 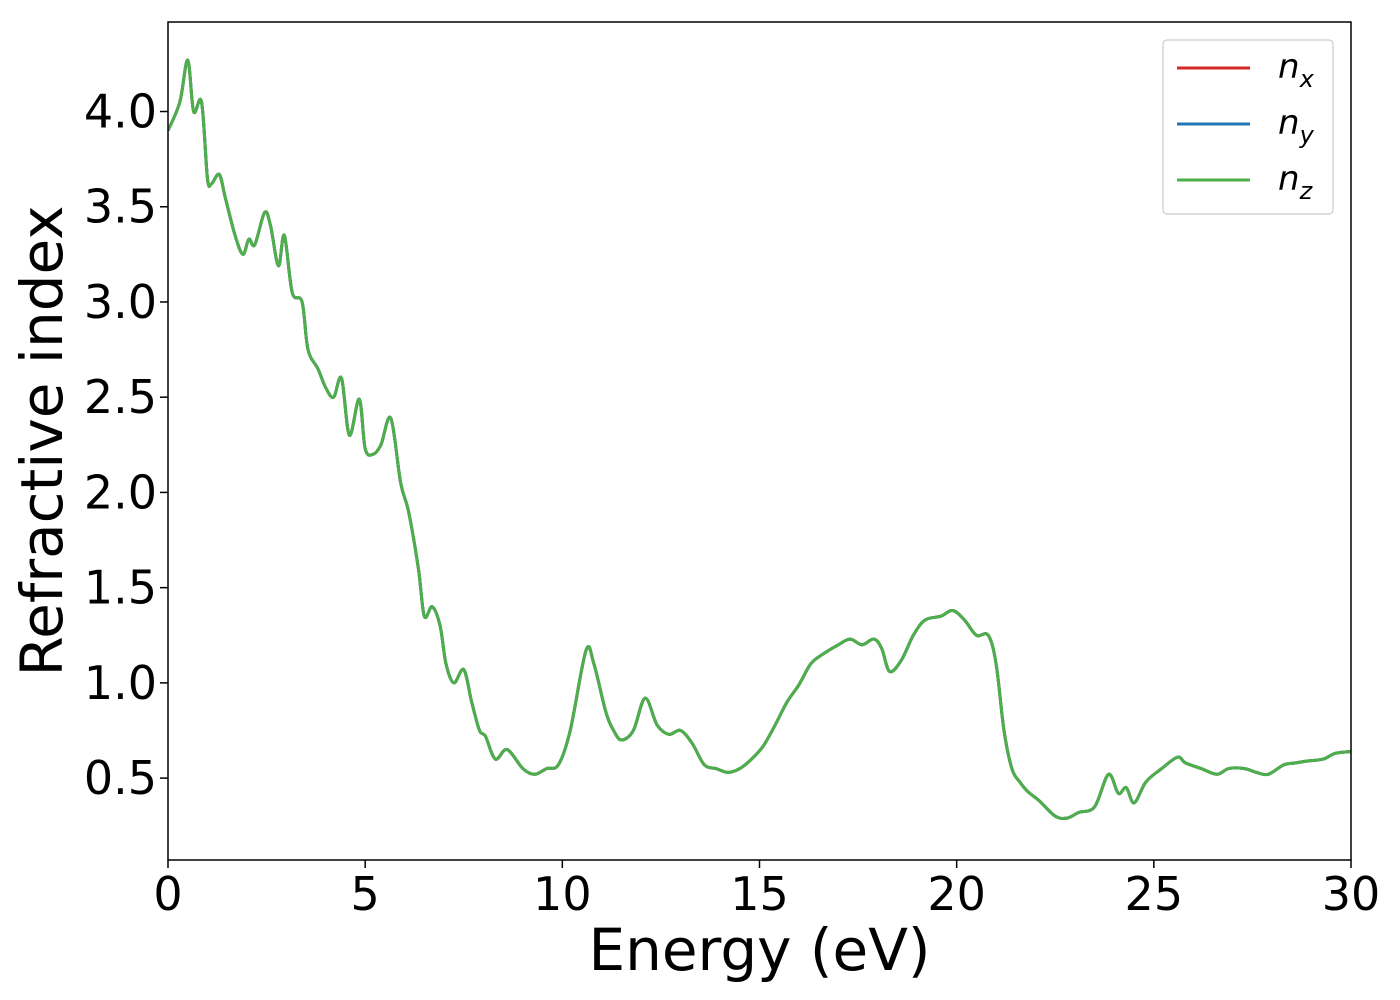 I want to click on y-axis-label: Refractive index, so click(x=42, y=440).